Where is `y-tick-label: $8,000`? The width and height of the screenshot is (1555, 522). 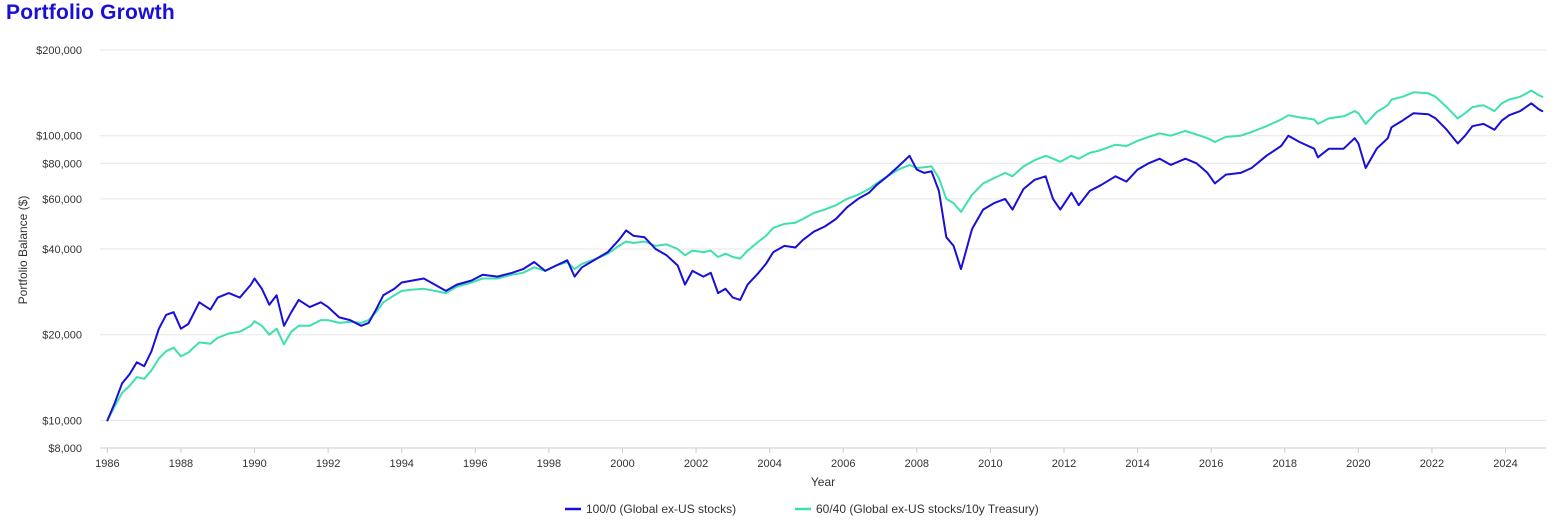 y-tick-label: $8,000 is located at coordinates (65, 449).